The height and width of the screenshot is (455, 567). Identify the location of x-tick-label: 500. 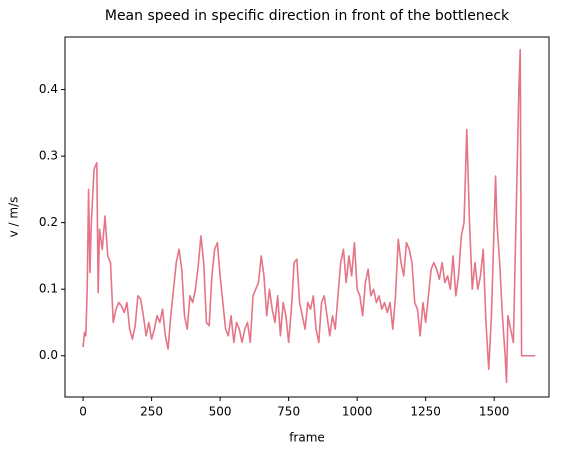
(220, 412).